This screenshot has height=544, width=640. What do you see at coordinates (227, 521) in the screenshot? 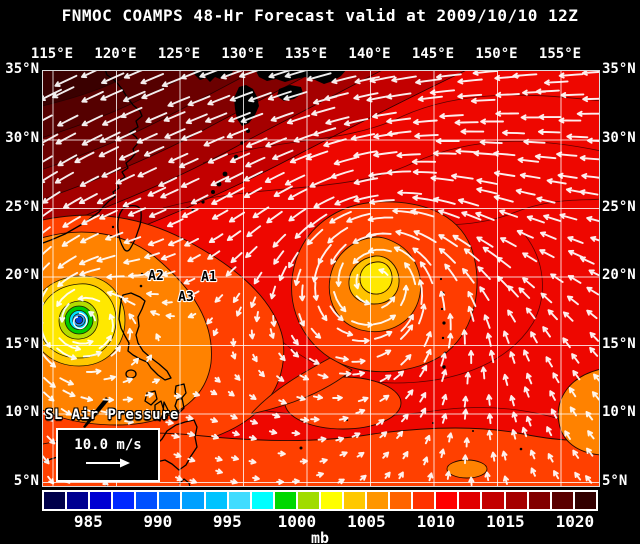
I see `colorbar-tick-label: 995` at bounding box center [227, 521].